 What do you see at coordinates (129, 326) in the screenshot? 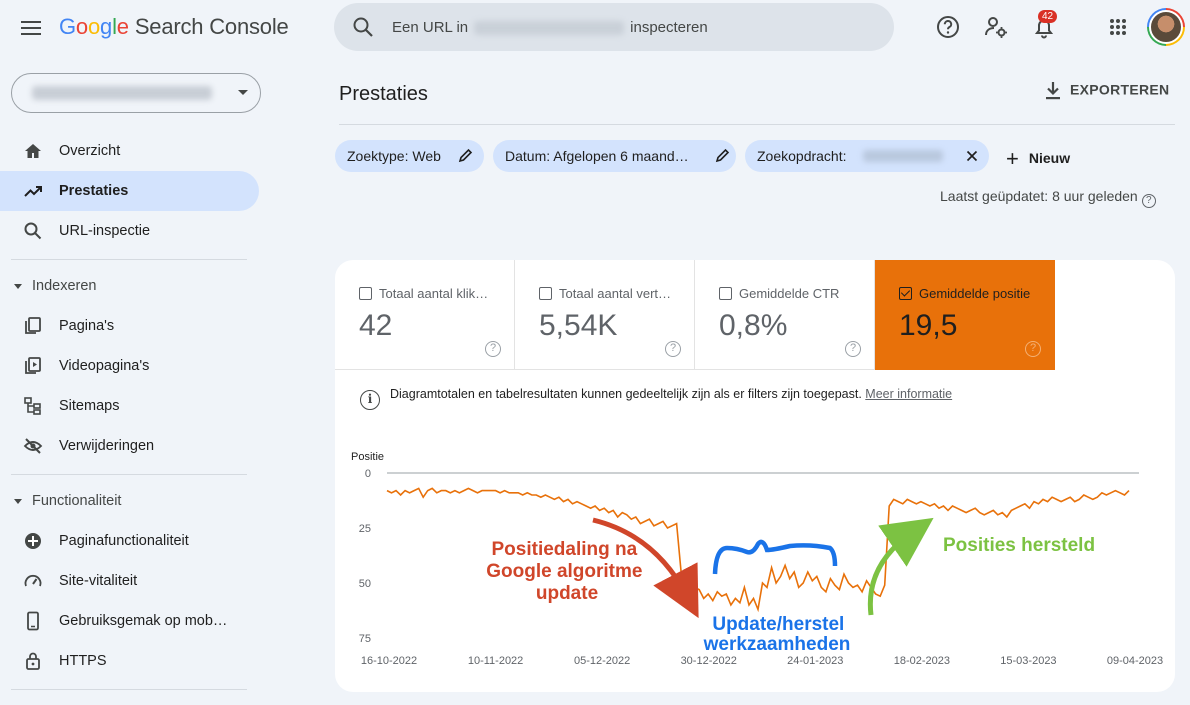
I see `sidebar-item-paginas: Pagina's` at bounding box center [129, 326].